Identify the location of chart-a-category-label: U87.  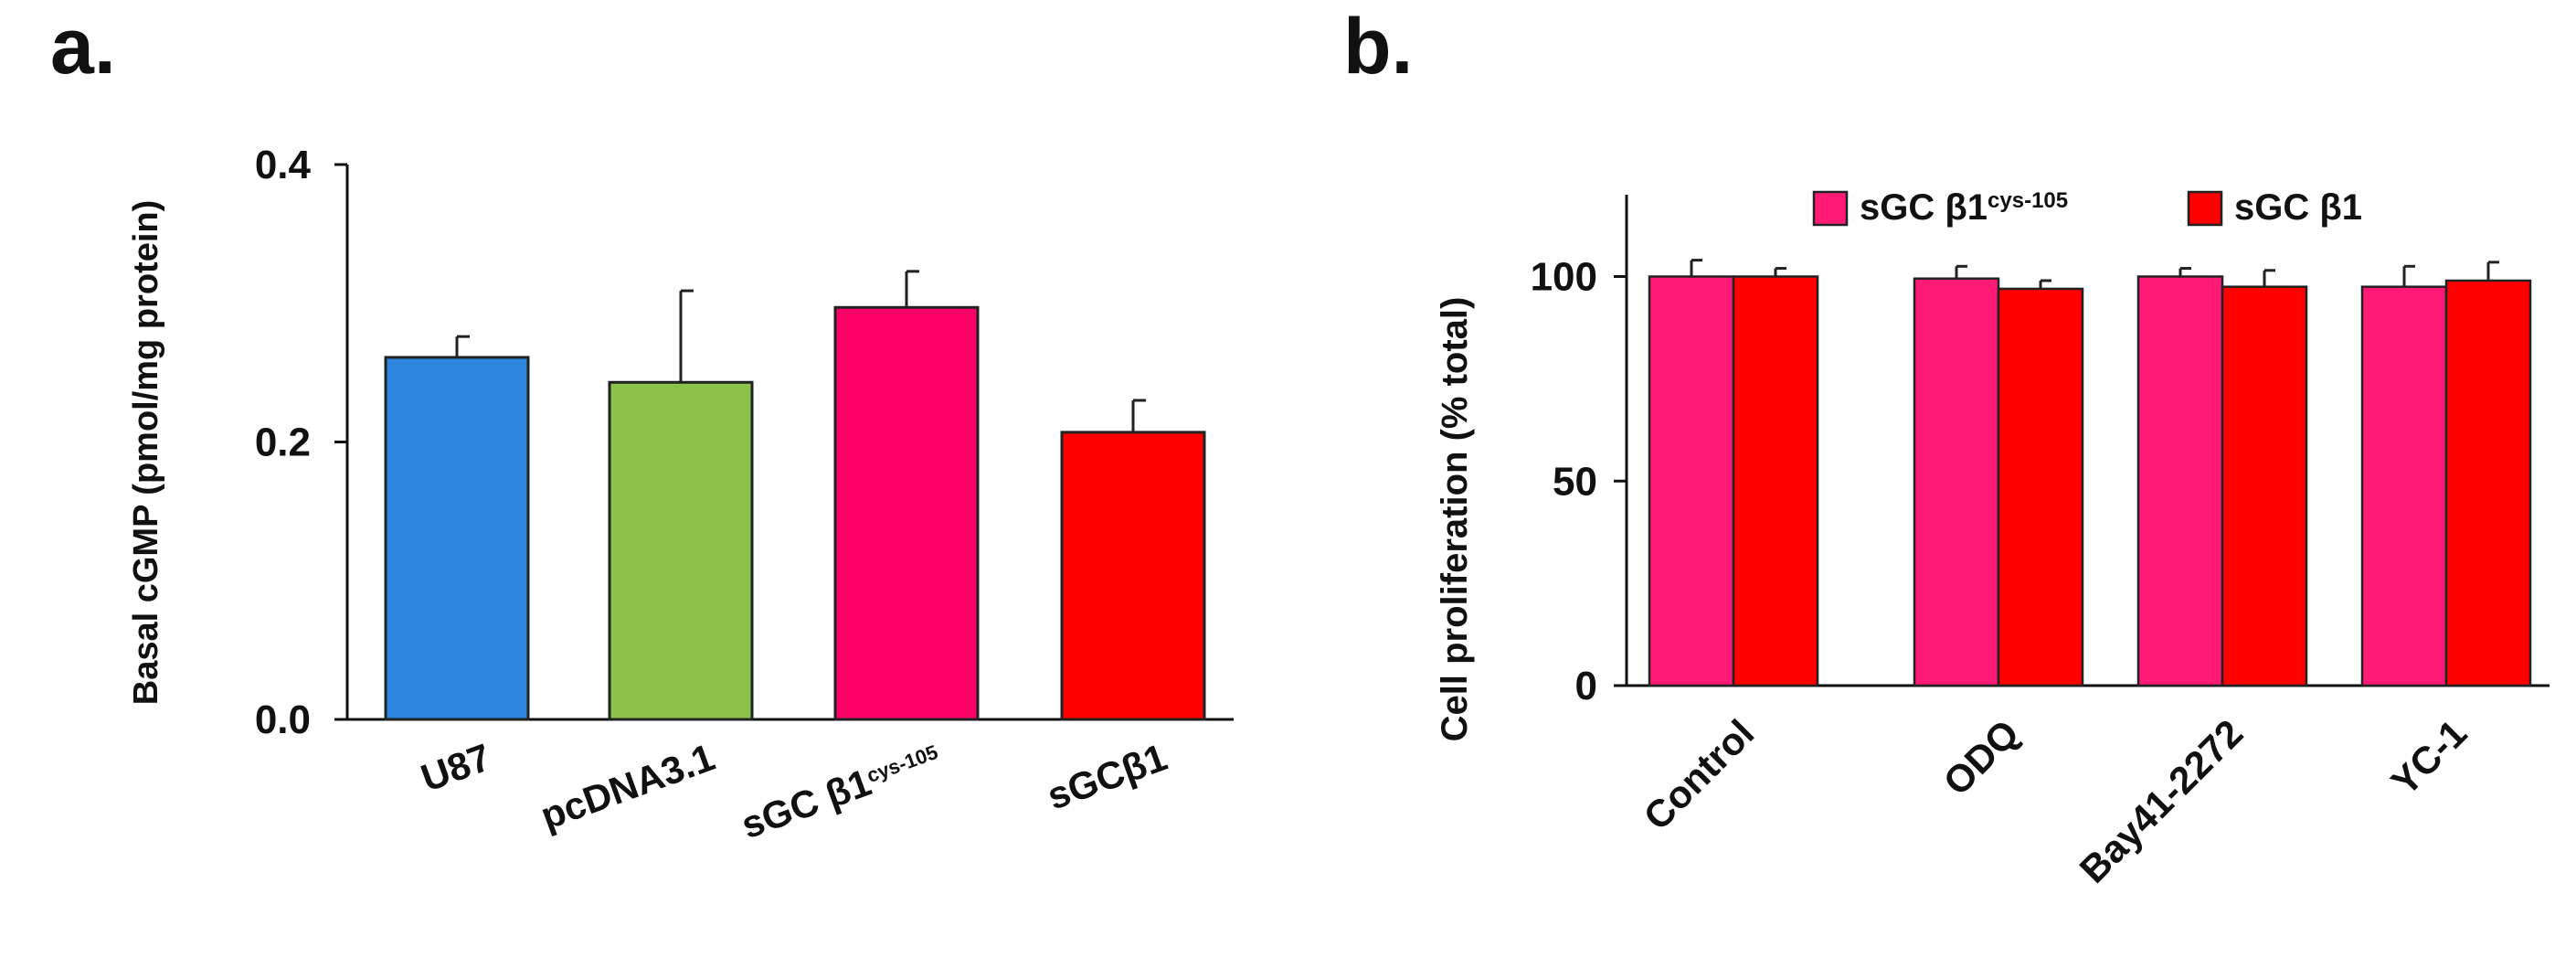
(456, 767).